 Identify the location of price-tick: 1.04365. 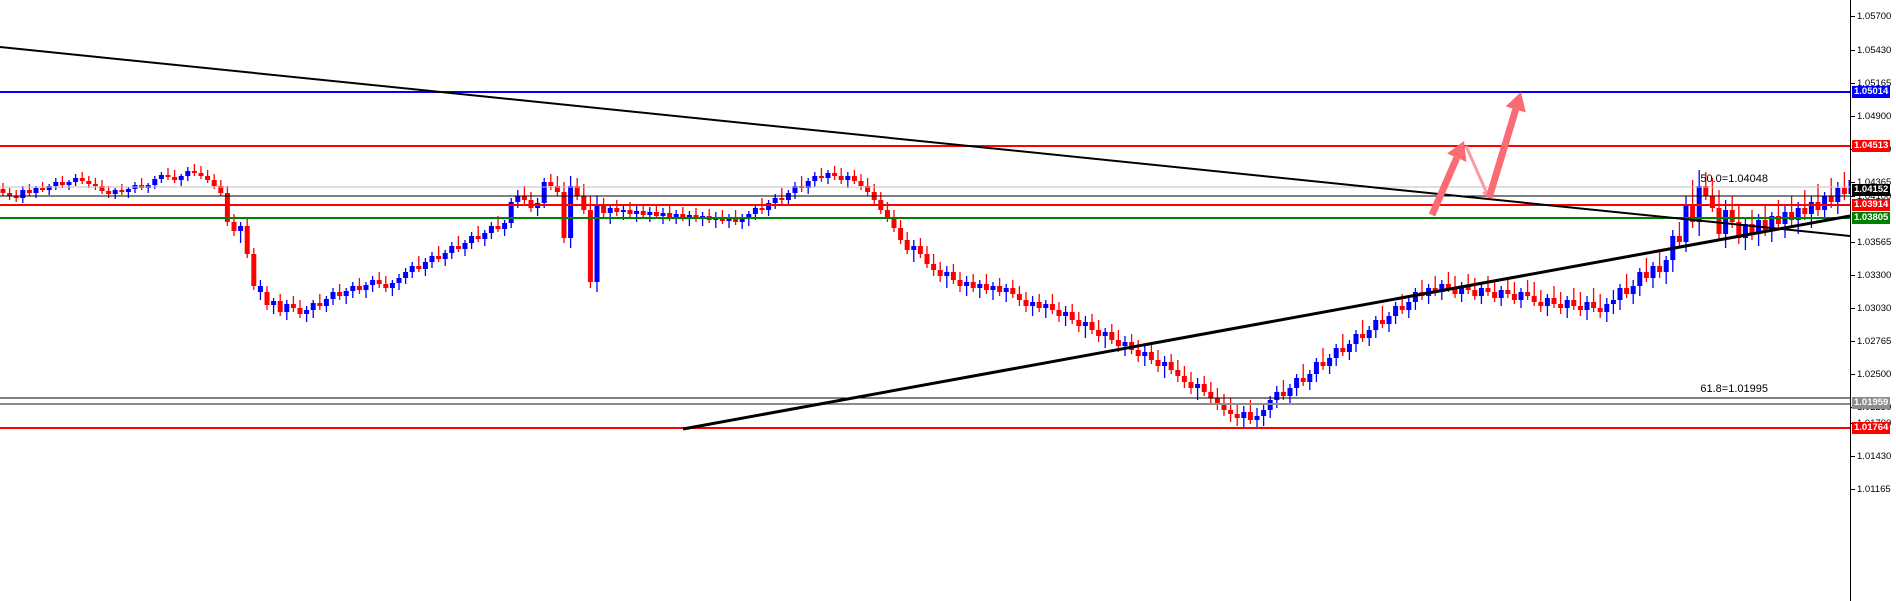
(1873, 183).